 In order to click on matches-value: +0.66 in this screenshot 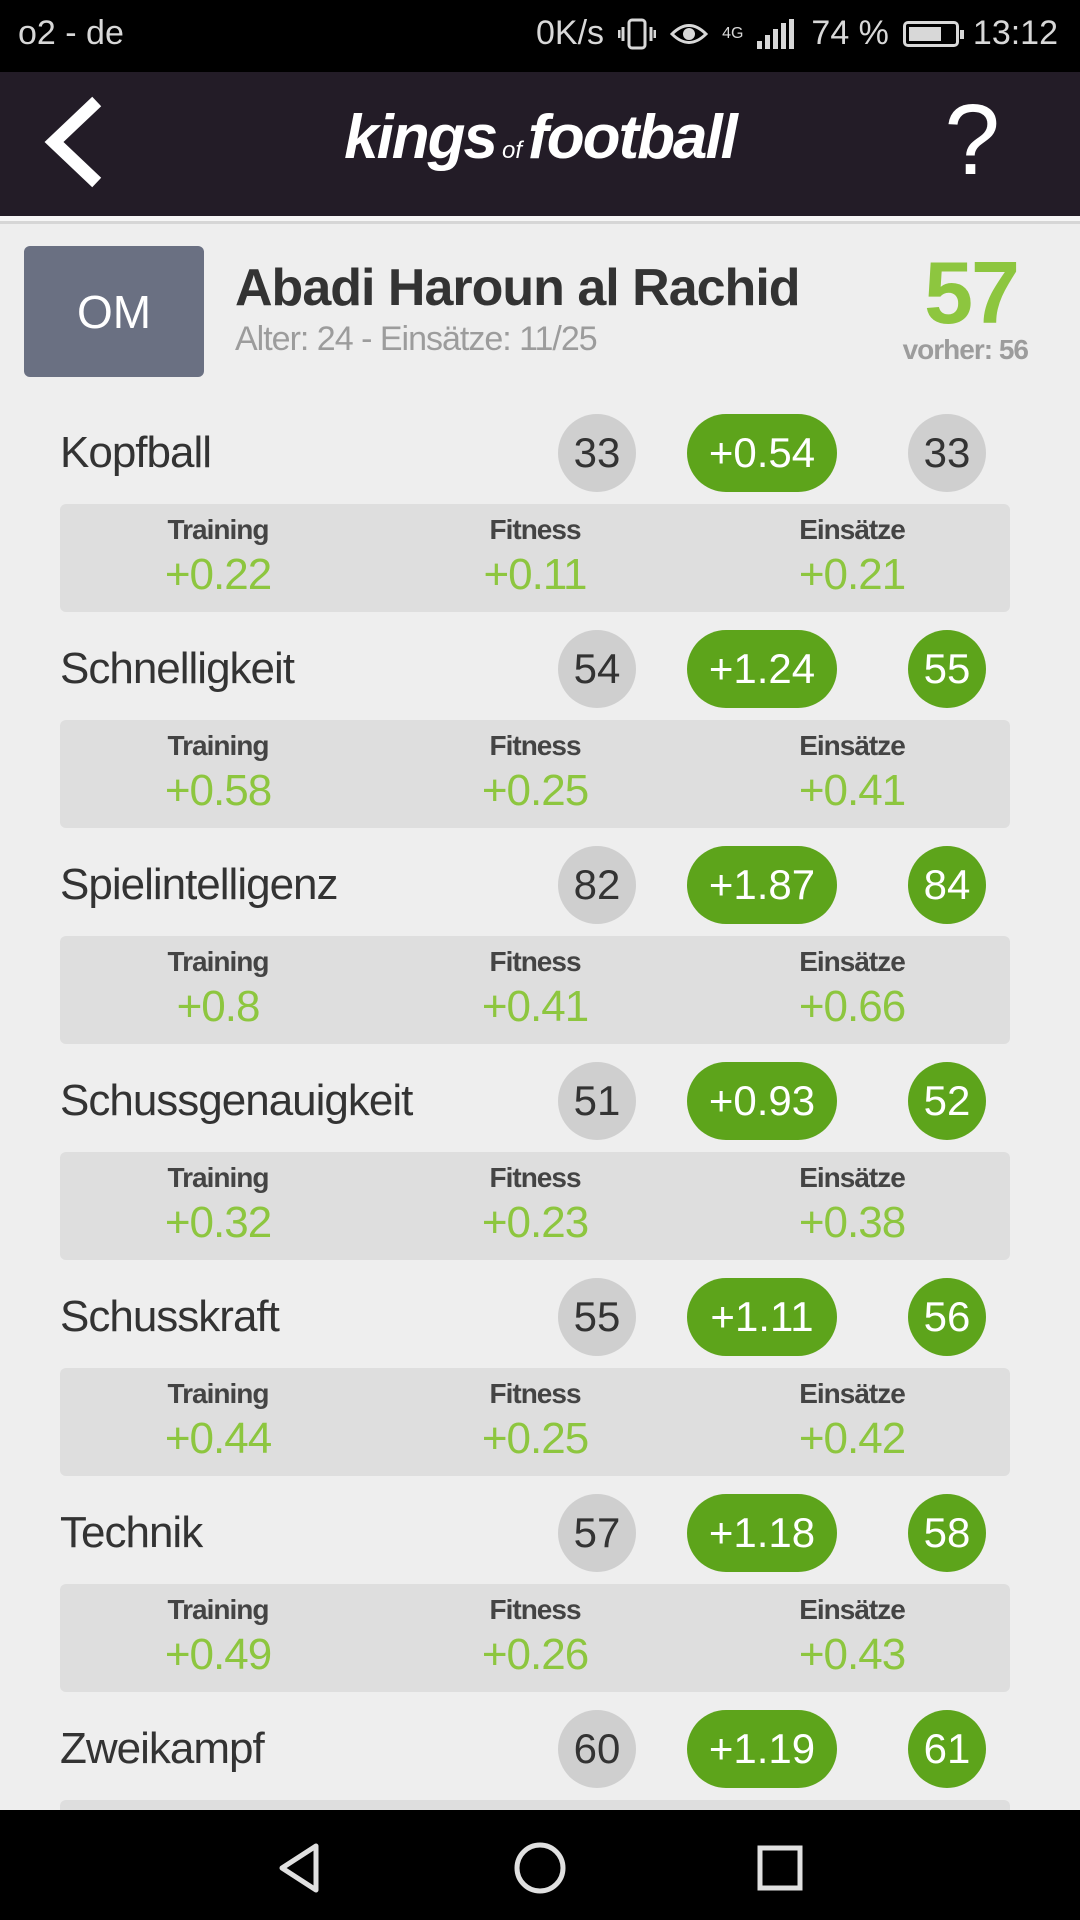, I will do `click(852, 1006)`.